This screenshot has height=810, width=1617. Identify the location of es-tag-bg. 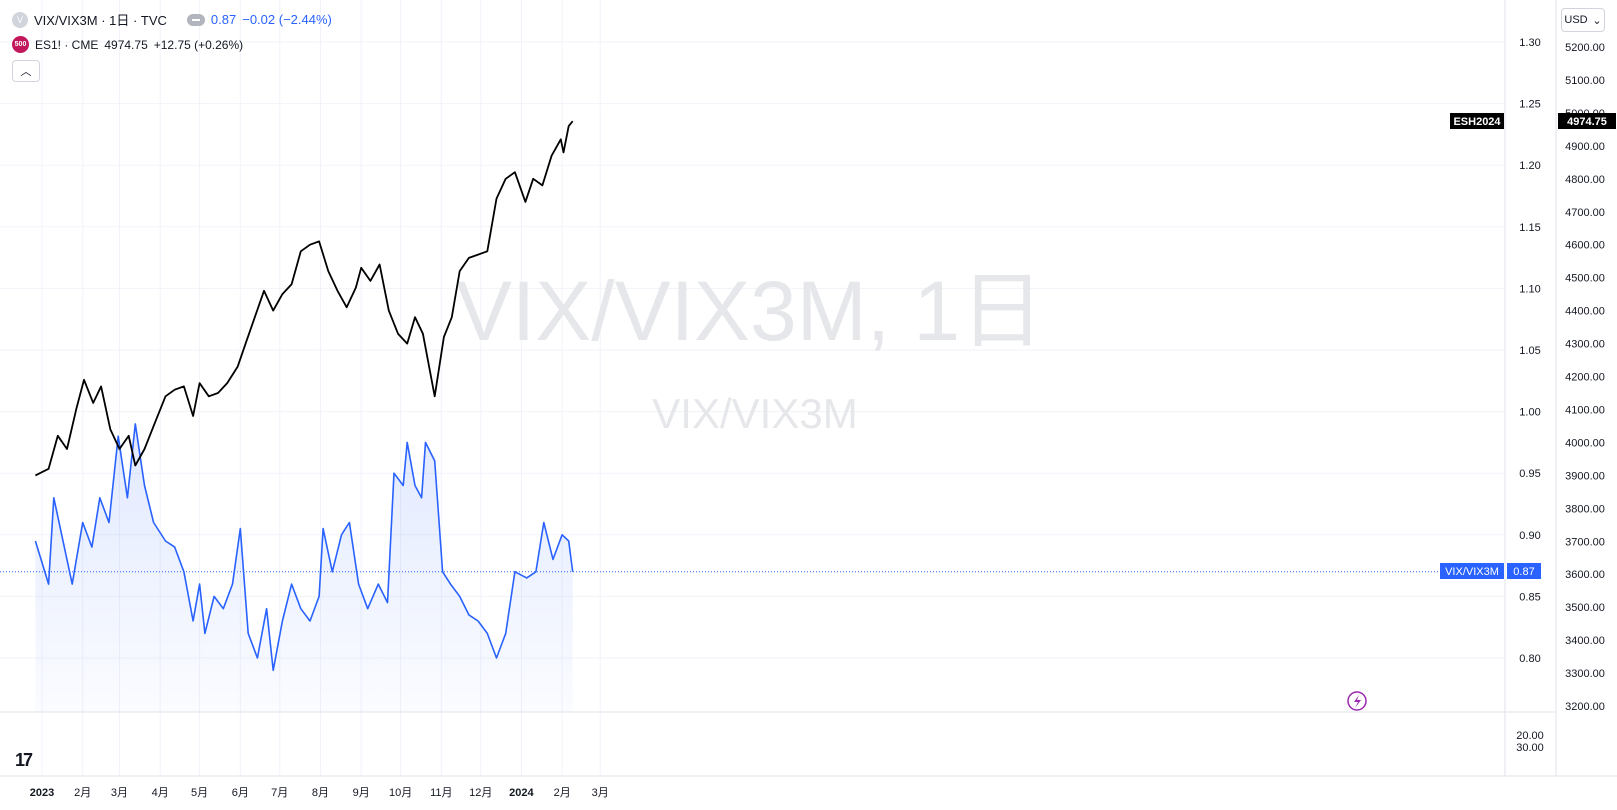
(1477, 121).